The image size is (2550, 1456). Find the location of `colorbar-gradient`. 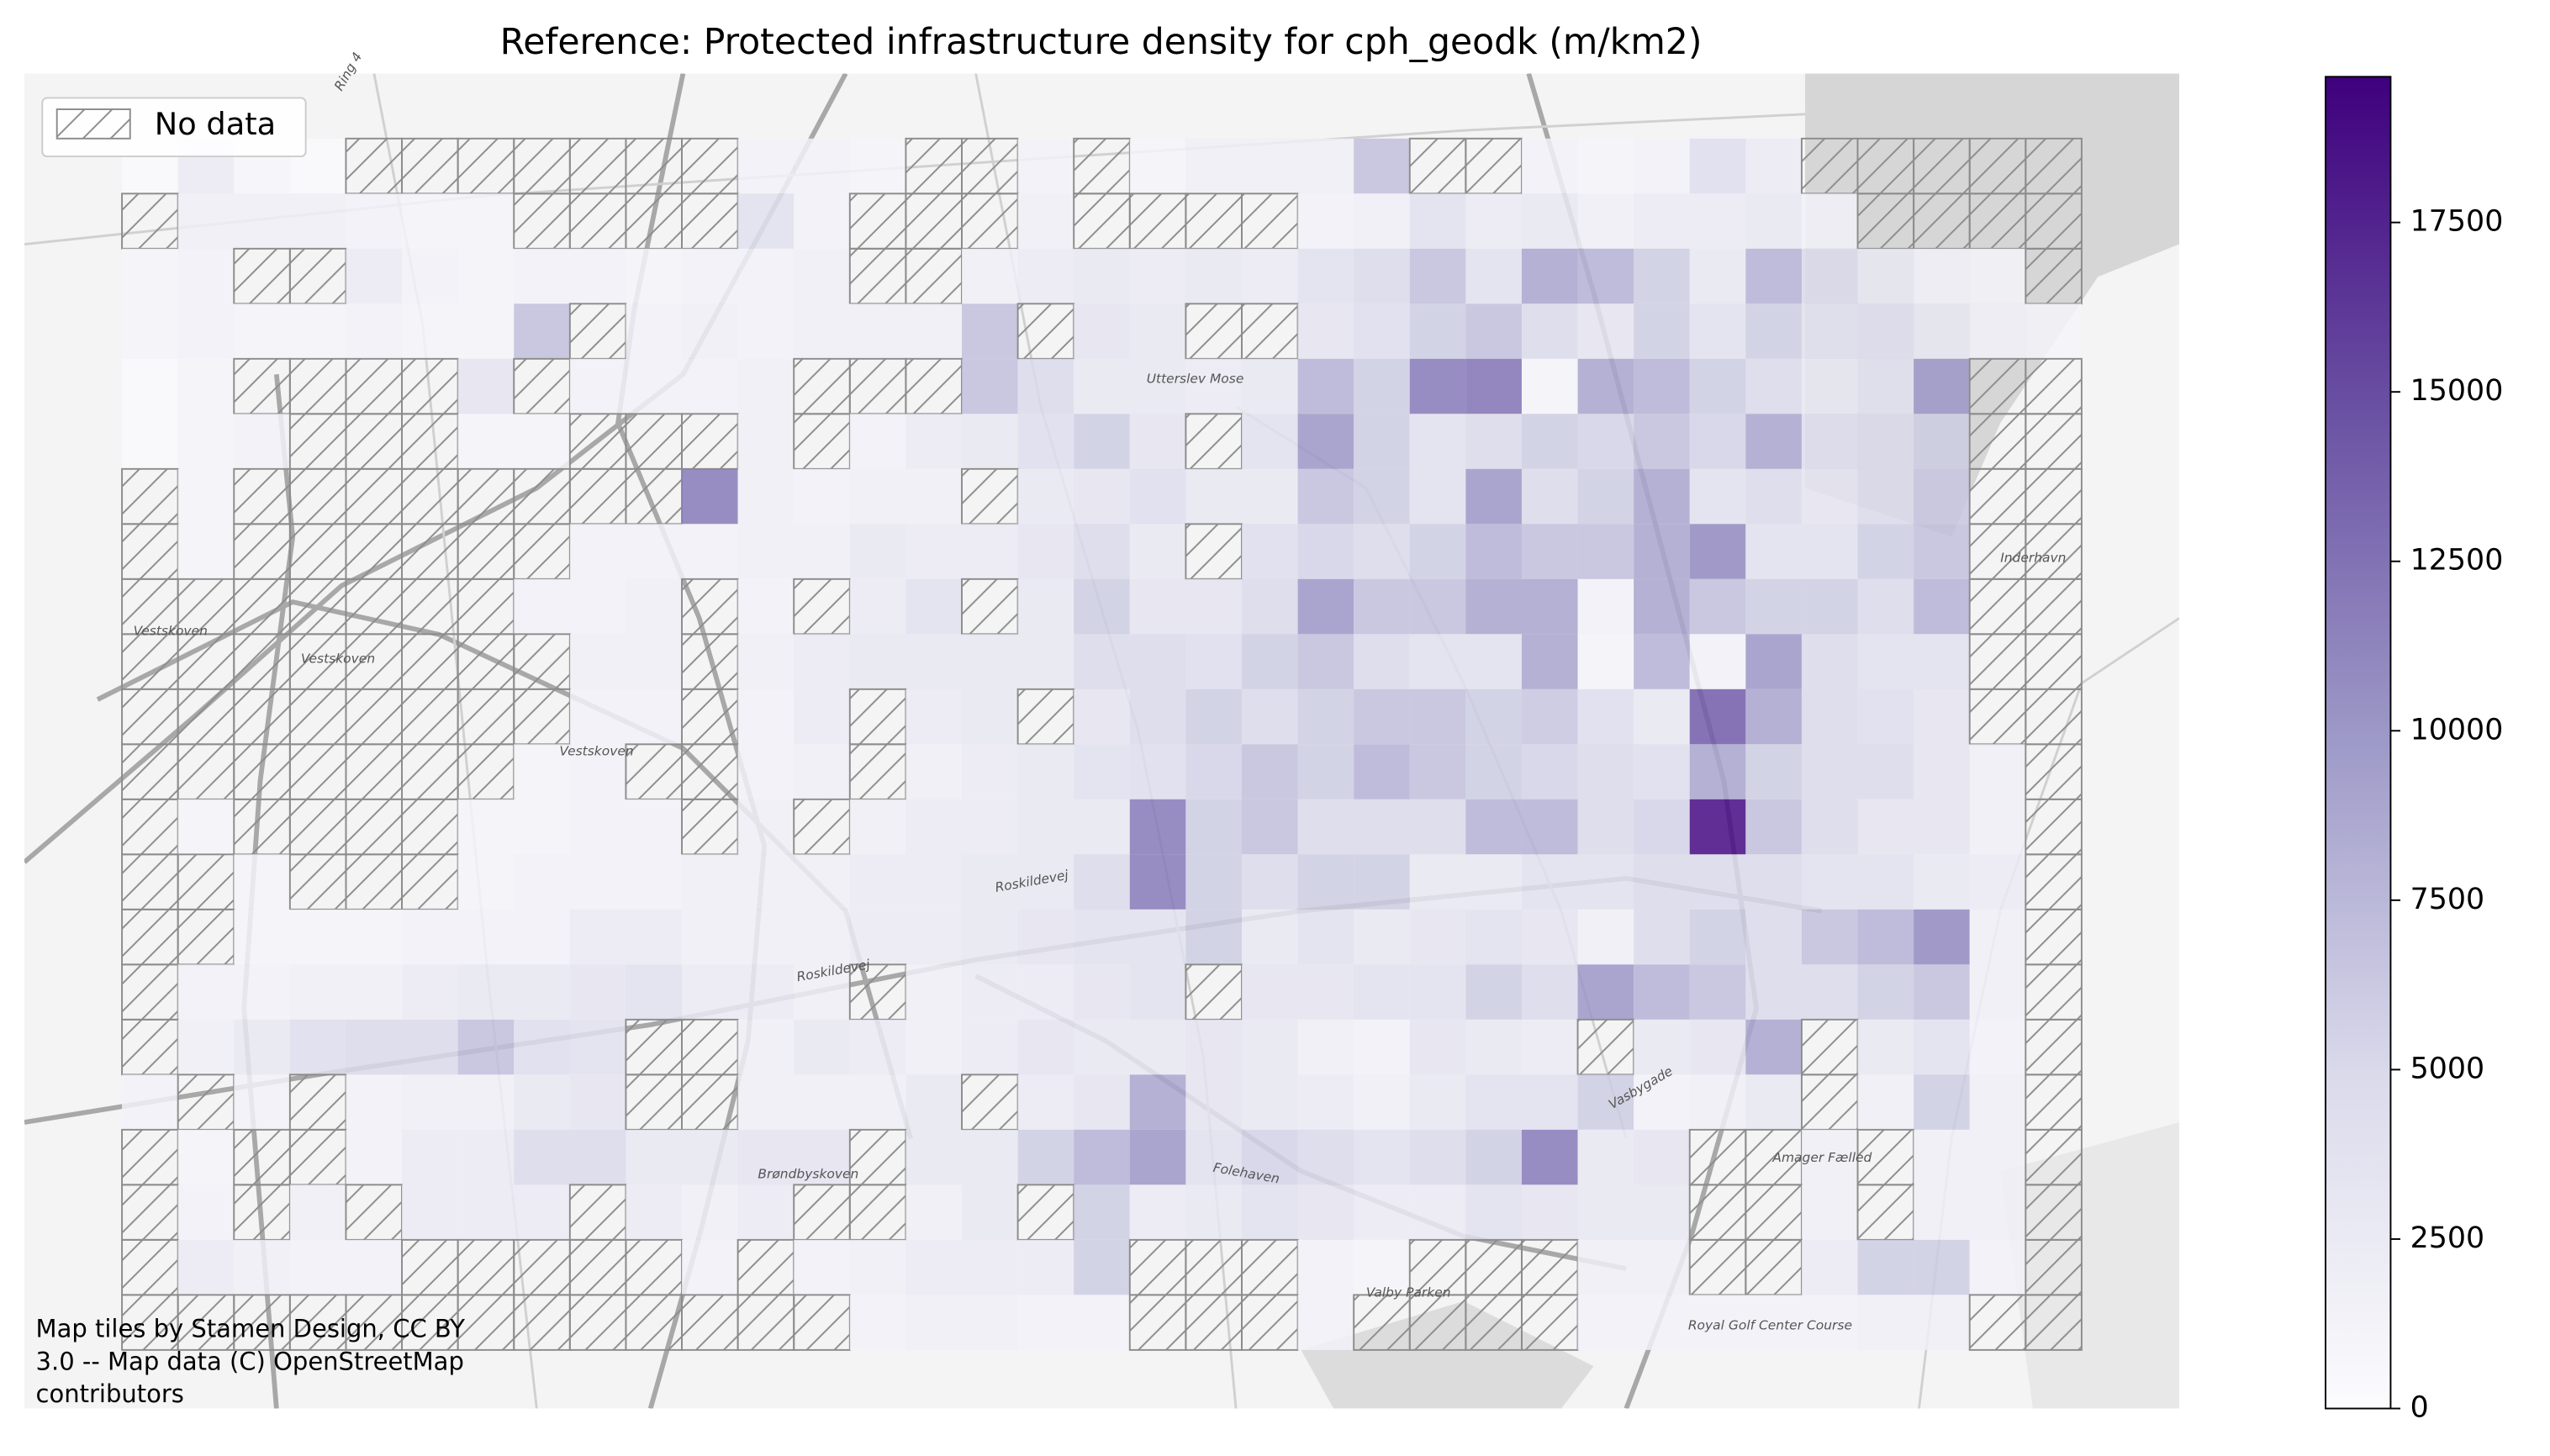

colorbar-gradient is located at coordinates (2358, 743).